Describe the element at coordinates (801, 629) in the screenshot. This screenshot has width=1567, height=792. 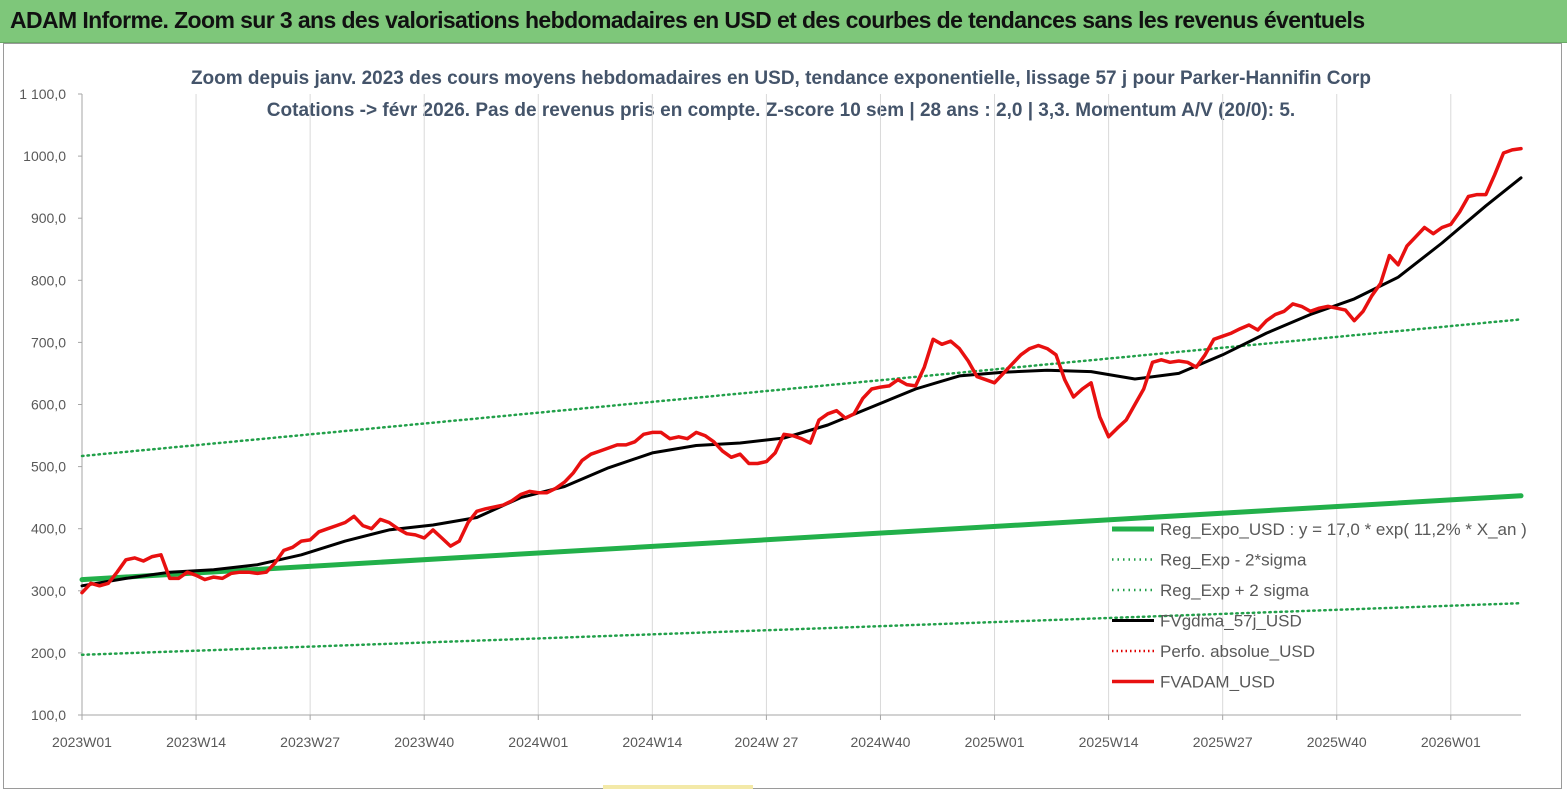
I see `lower-sigma-line` at that location.